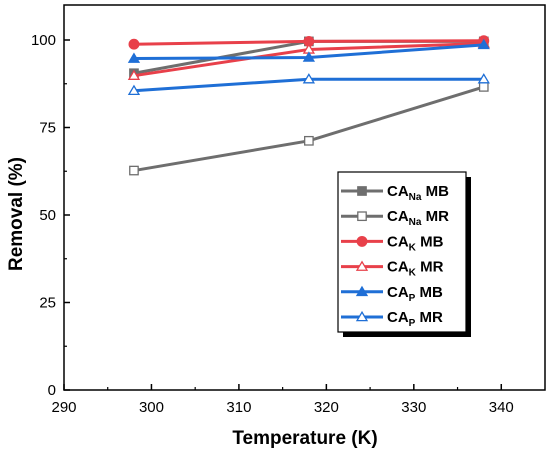 This screenshot has height=453, width=550. What do you see at coordinates (501, 407) in the screenshot?
I see `x-tick-label: 340` at bounding box center [501, 407].